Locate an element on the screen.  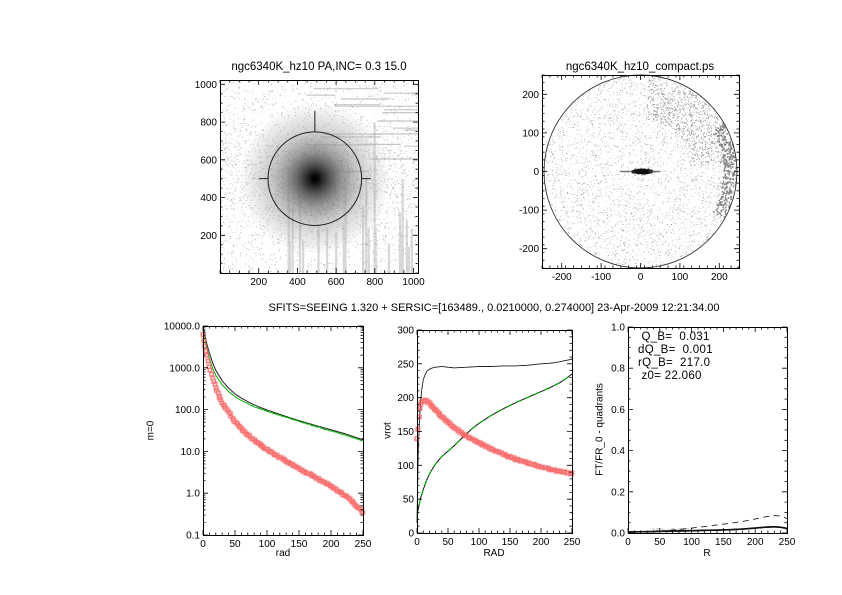
y-tick-label: 250 is located at coordinates (405, 364).